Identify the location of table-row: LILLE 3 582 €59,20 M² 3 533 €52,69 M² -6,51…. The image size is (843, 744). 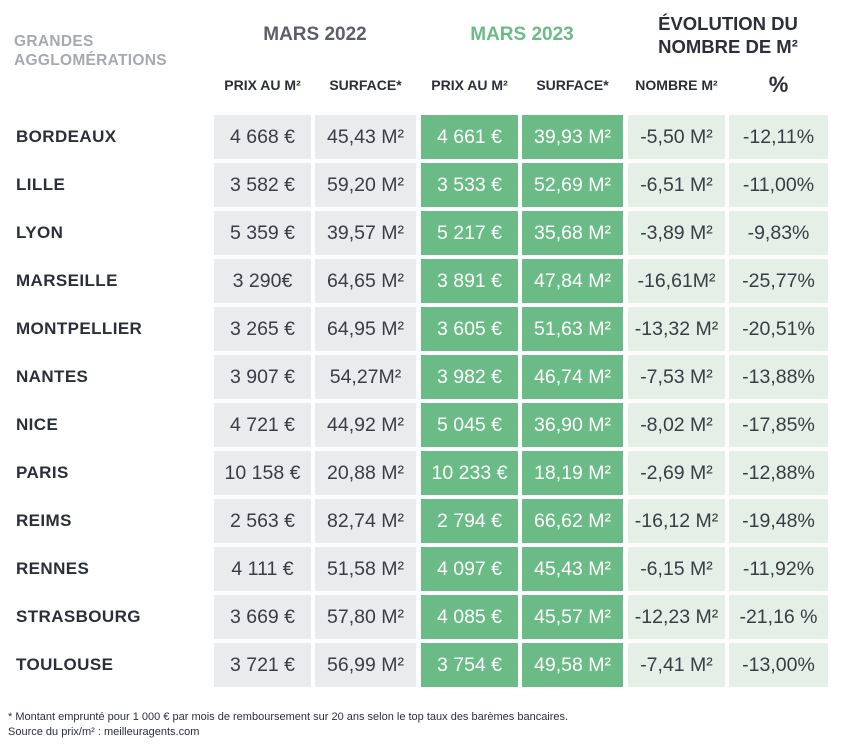
(421, 187).